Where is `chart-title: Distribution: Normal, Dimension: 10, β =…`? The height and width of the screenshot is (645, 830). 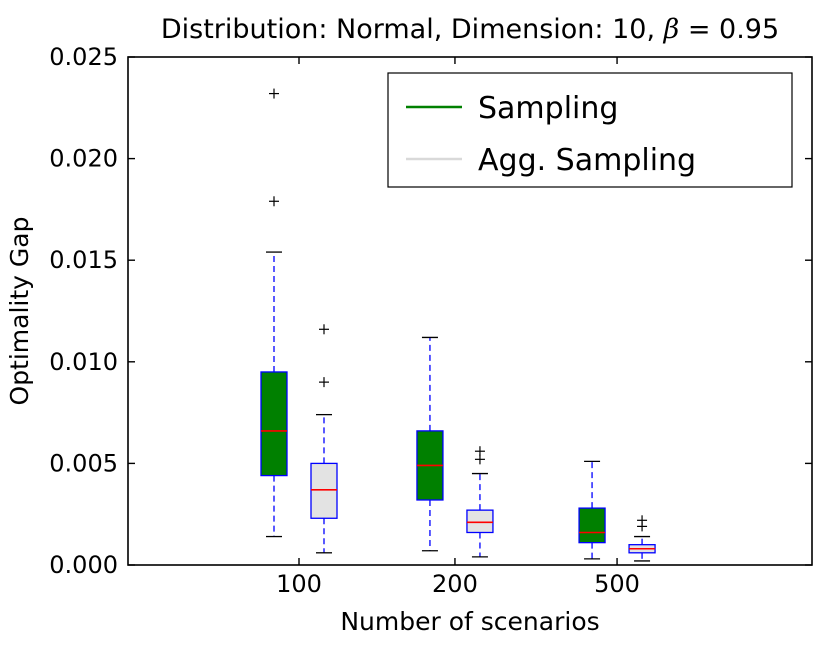
chart-title: Distribution: Normal, Dimension: 10, β =… is located at coordinates (470, 29).